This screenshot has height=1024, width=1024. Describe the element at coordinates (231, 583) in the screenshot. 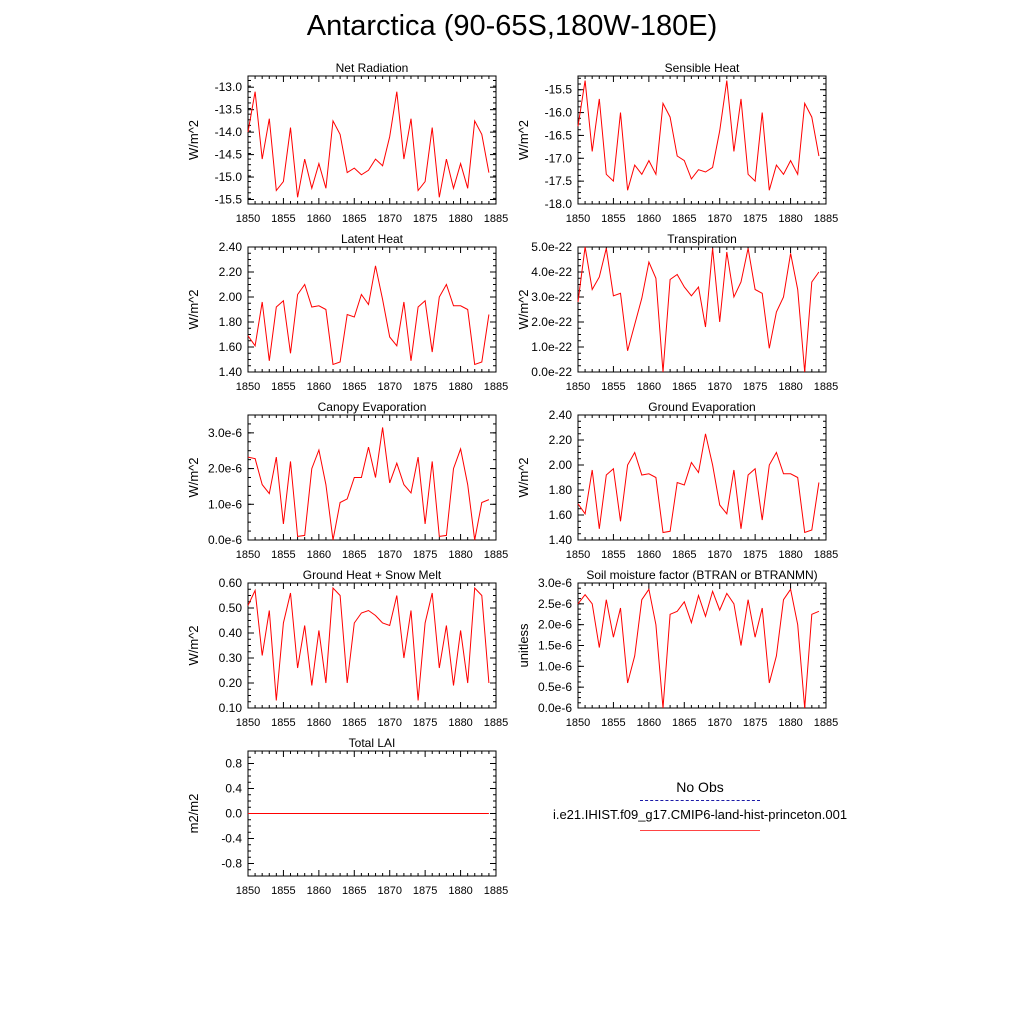

I see `y-tick-label: 0.60` at that location.